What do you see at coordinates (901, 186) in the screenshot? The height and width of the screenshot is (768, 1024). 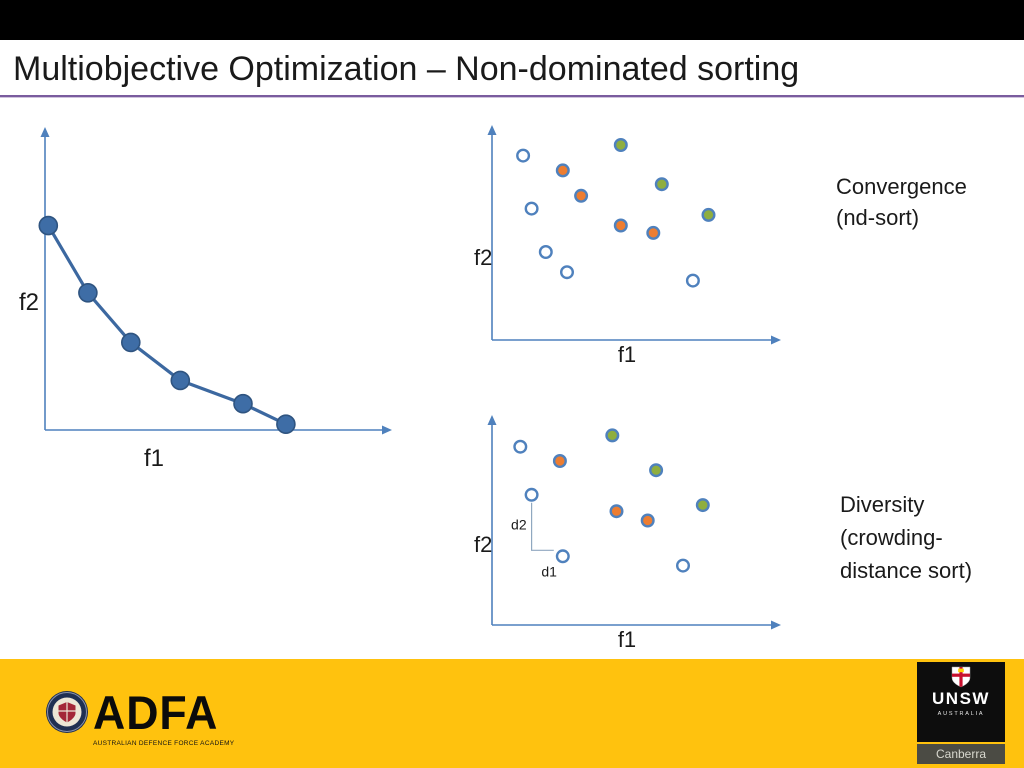 I see `convergence-caption-line1: Convergence` at bounding box center [901, 186].